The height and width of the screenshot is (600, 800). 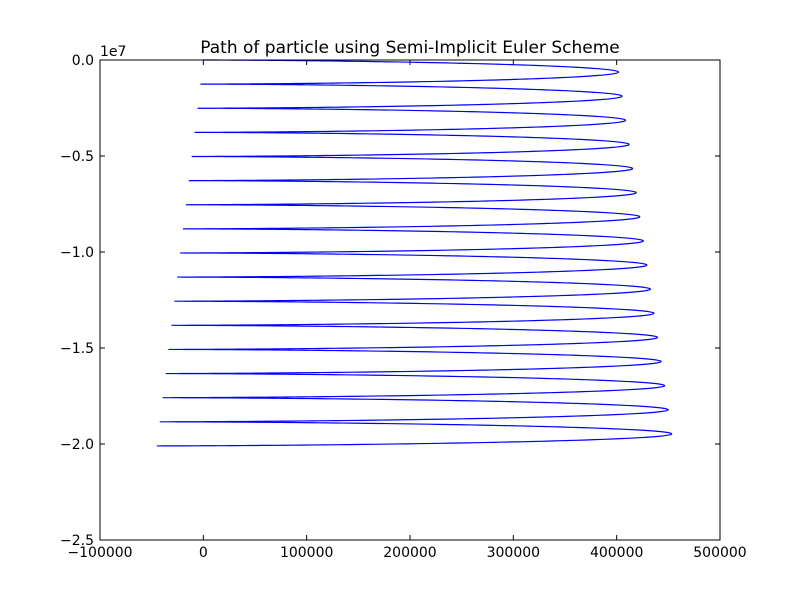 What do you see at coordinates (113, 52) in the screenshot?
I see `y-axis-offset-label: 1e7` at bounding box center [113, 52].